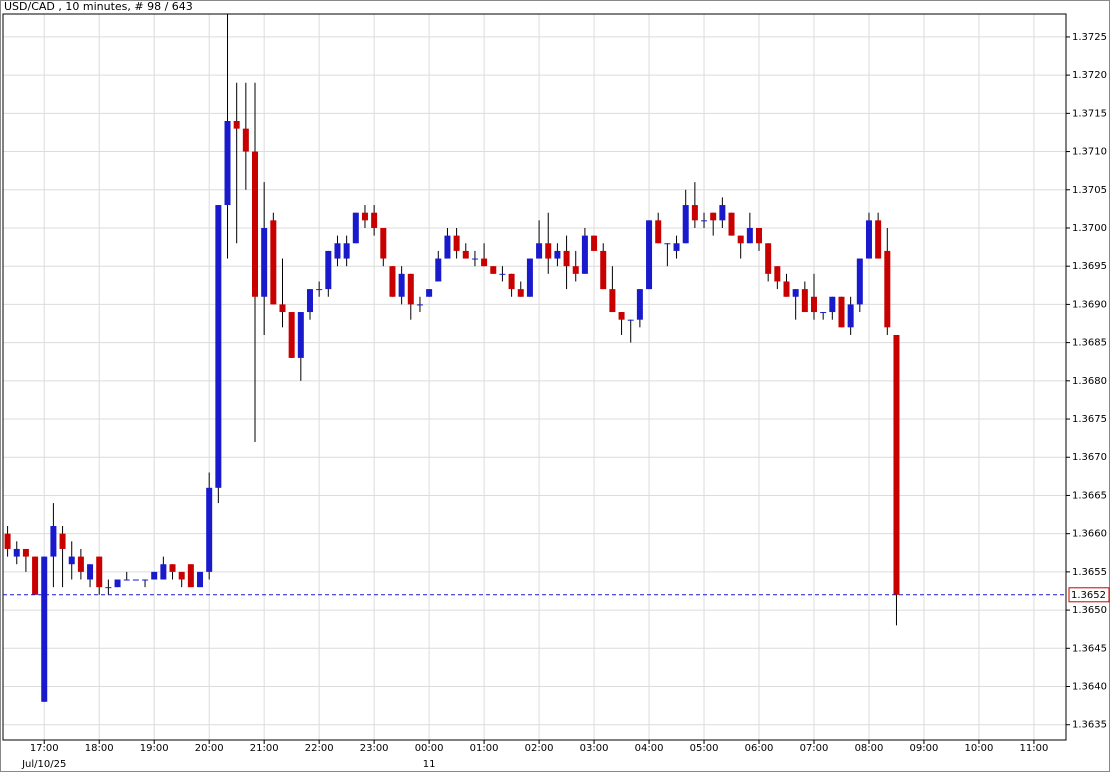 This screenshot has width=1110, height=772. I want to click on x-tick-label: 10:00, so click(979, 748).